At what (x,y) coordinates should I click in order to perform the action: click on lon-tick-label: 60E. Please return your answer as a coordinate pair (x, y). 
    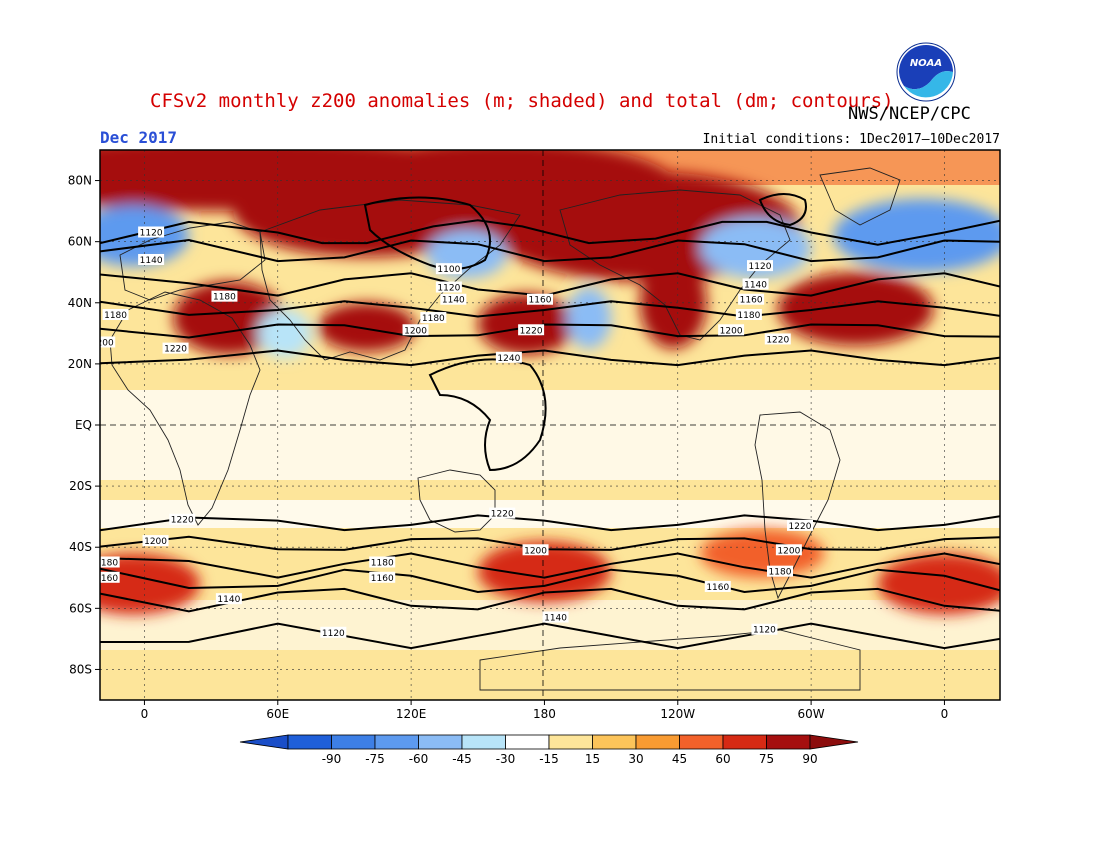
    Looking at the image, I should click on (277, 714).